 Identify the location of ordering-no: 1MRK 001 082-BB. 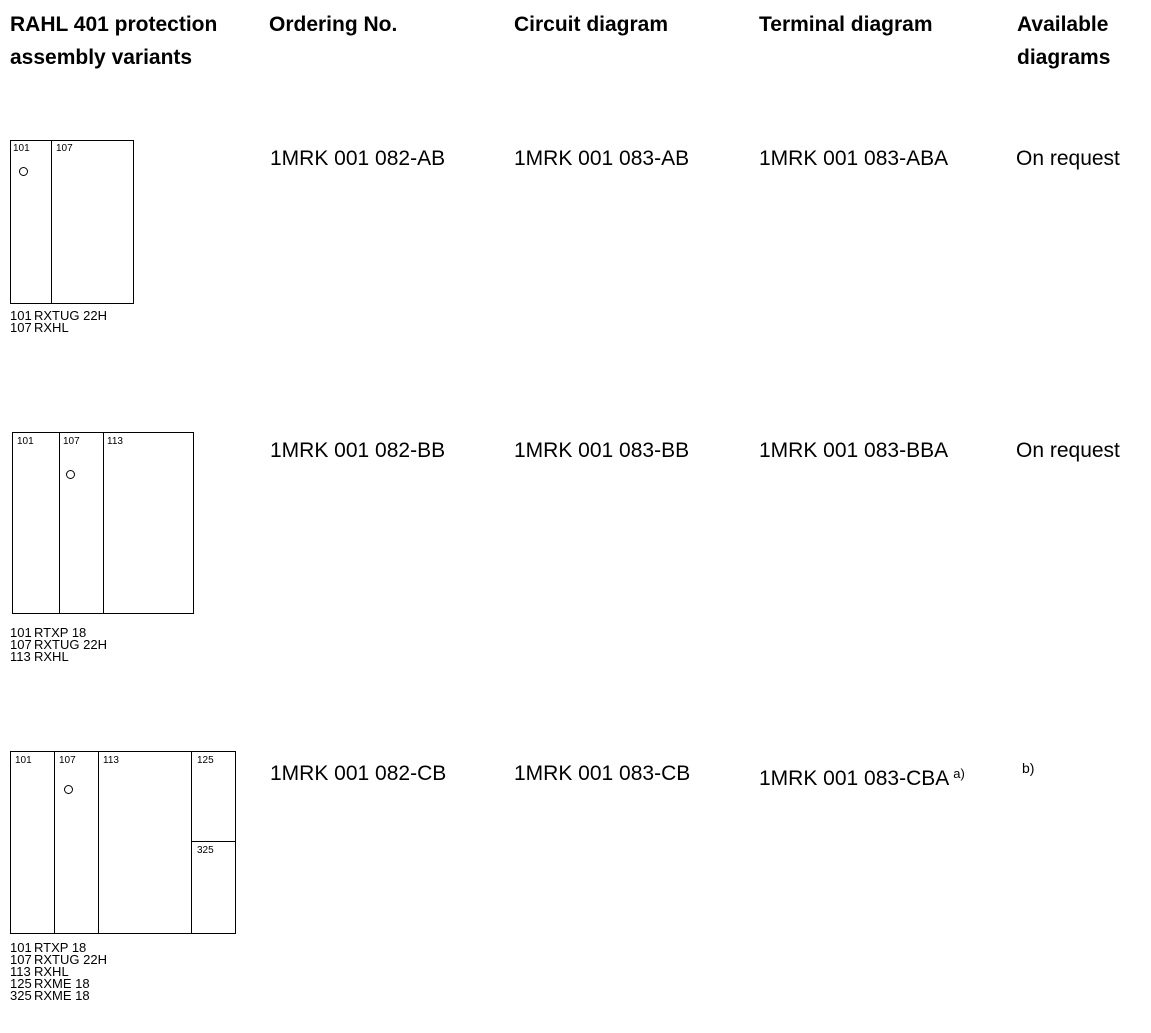
(358, 450).